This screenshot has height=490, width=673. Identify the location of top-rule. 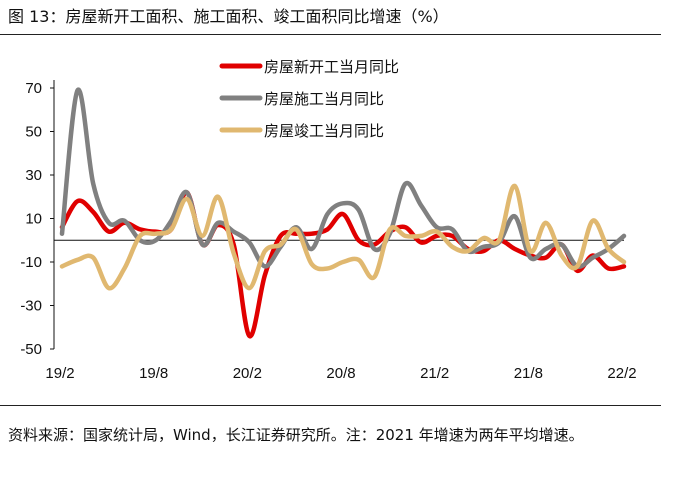
(330, 34).